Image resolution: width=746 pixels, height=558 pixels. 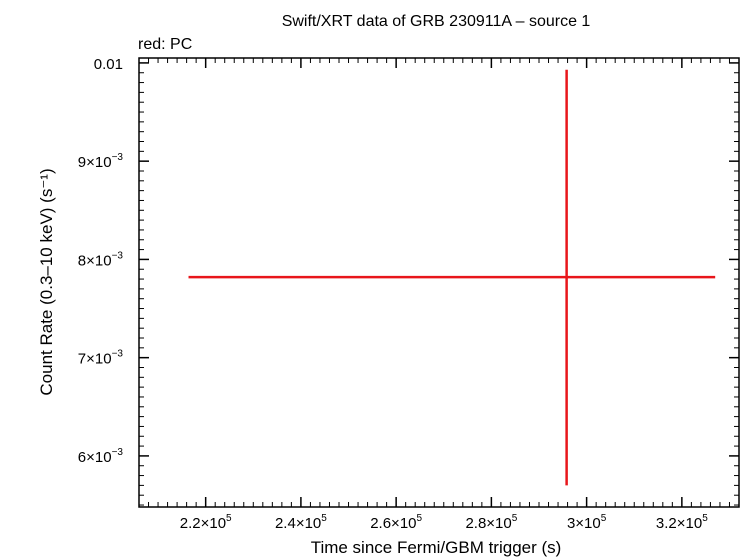 I want to click on y-tick-label: 7×10⁻³, so click(x=101, y=358).